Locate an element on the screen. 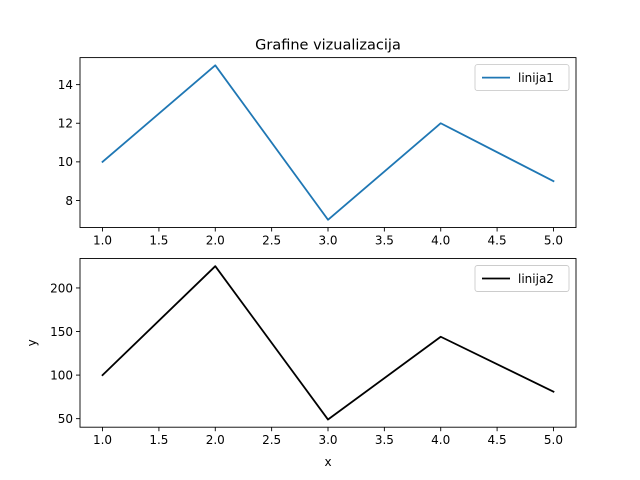 The width and height of the screenshot is (640, 480). y-tick-label: 12 is located at coordinates (65, 124).